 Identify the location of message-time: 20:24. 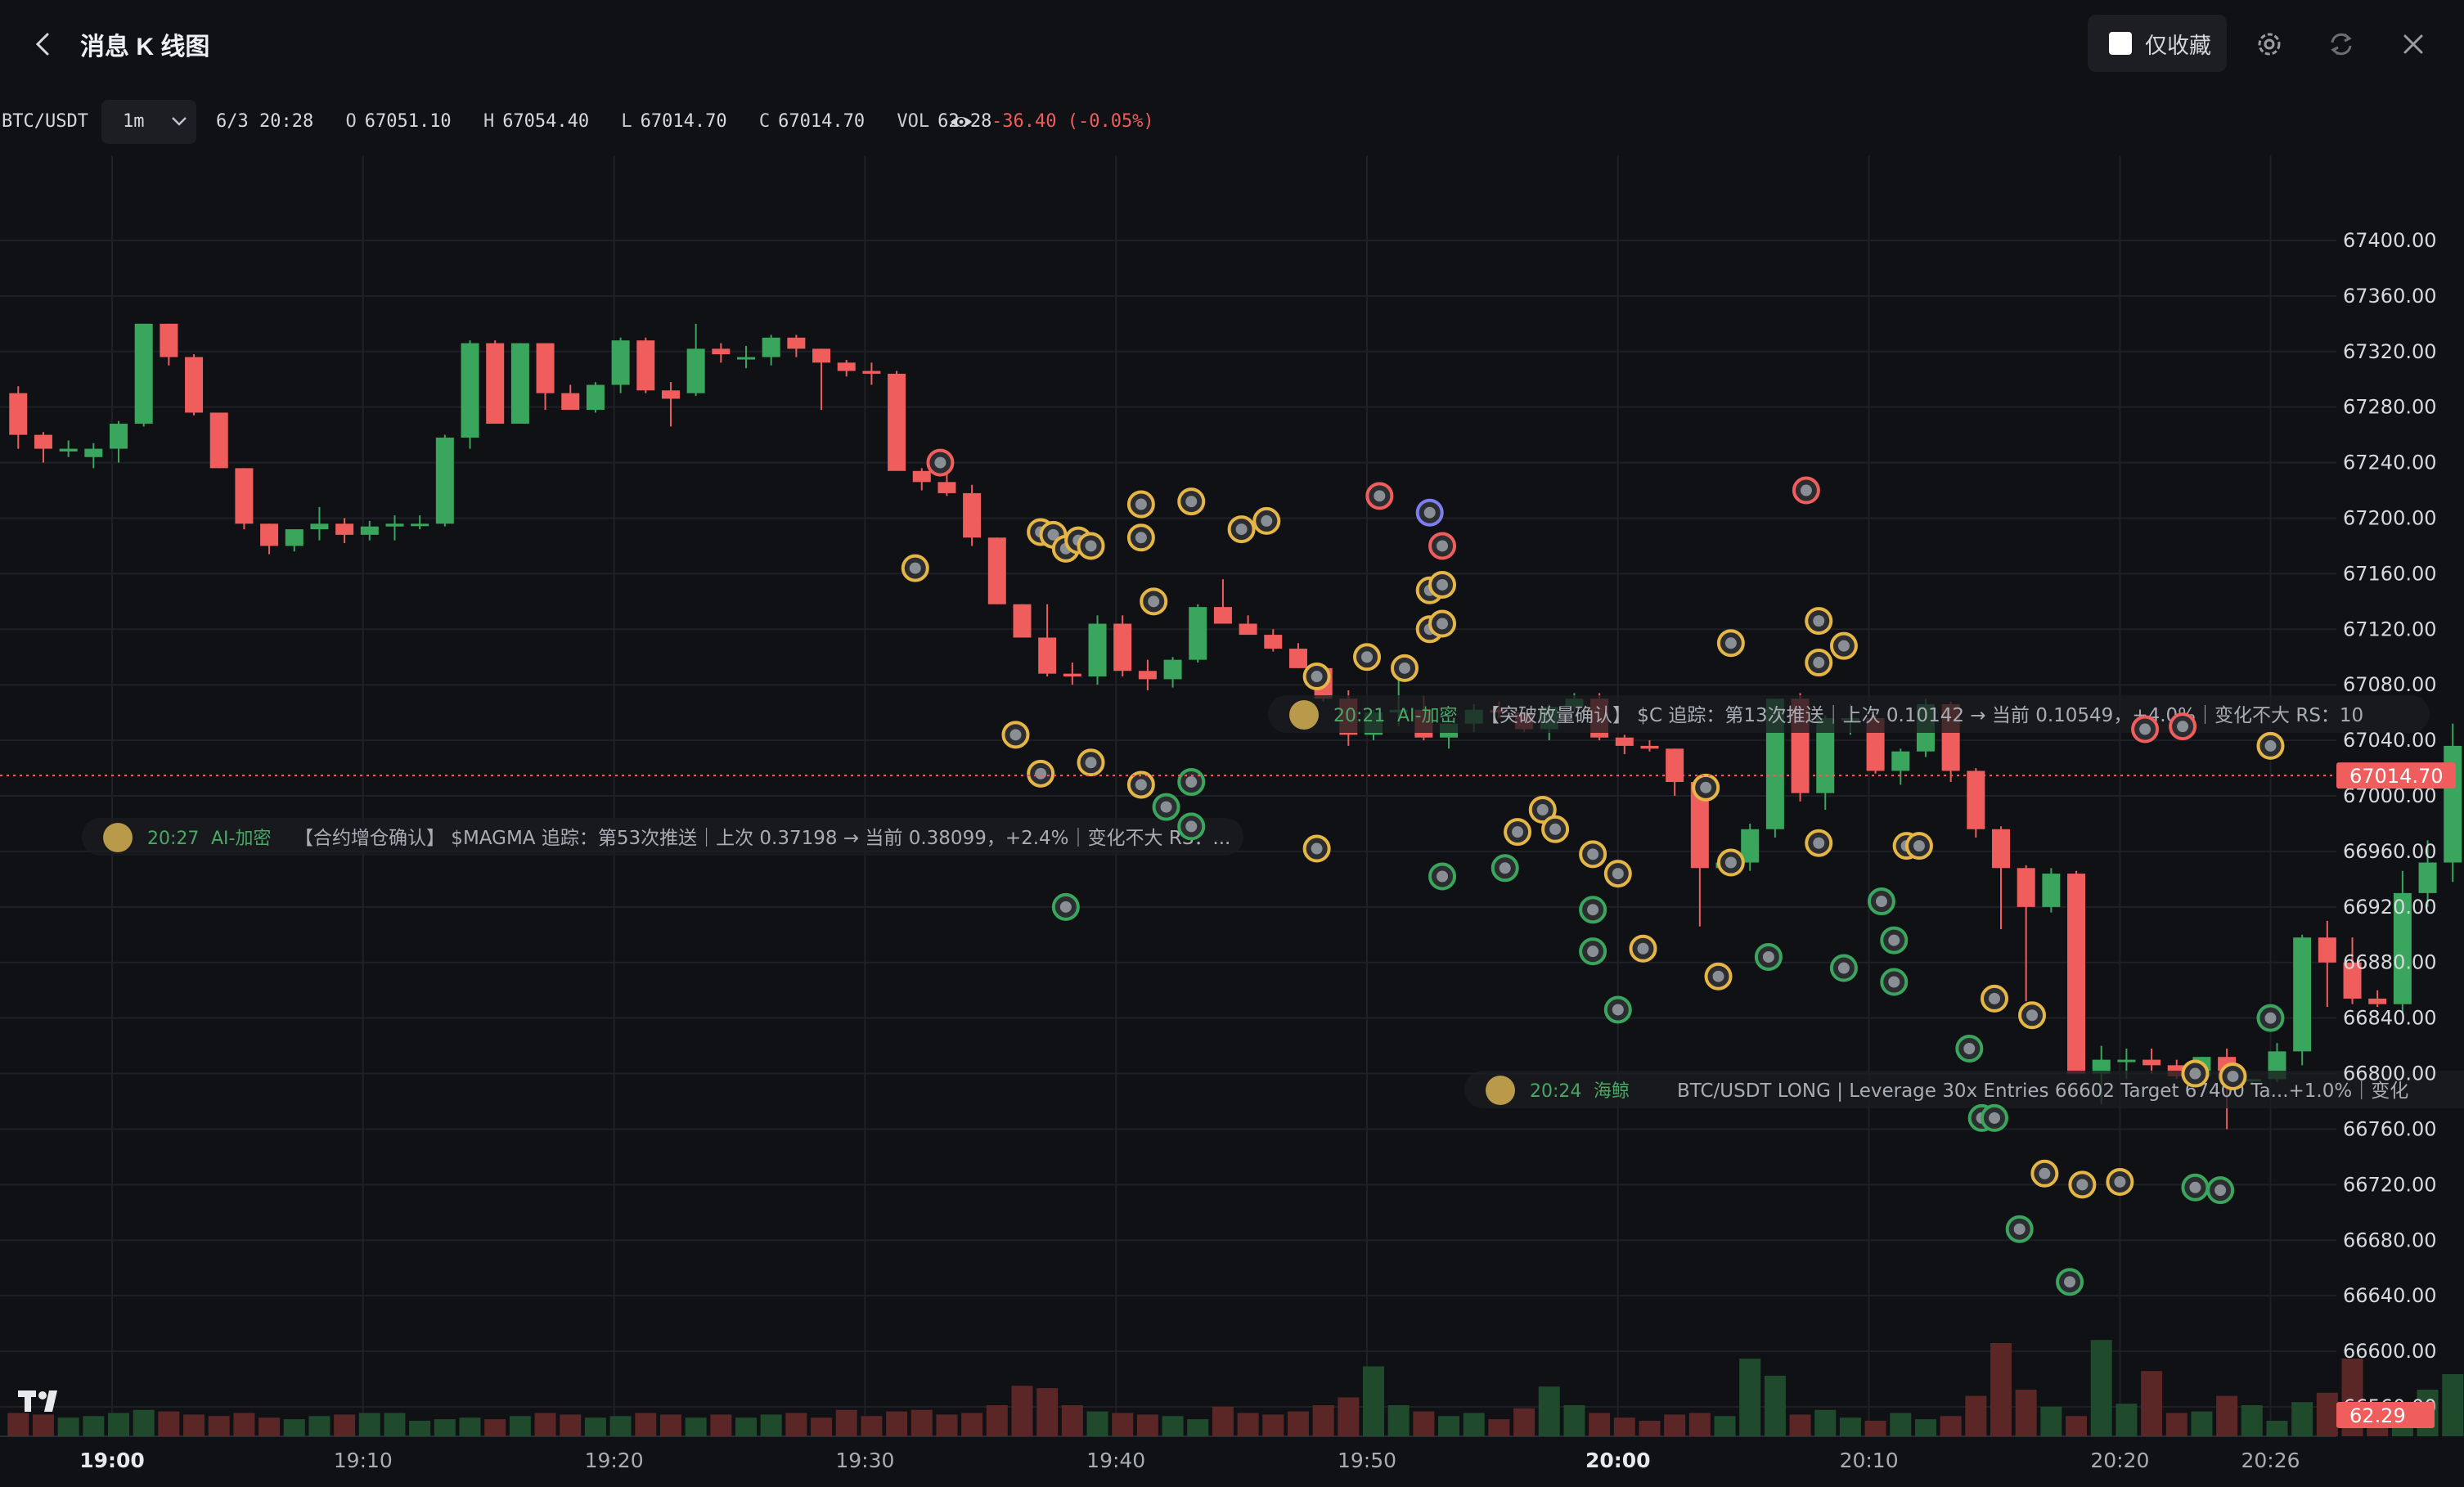
(1556, 1091).